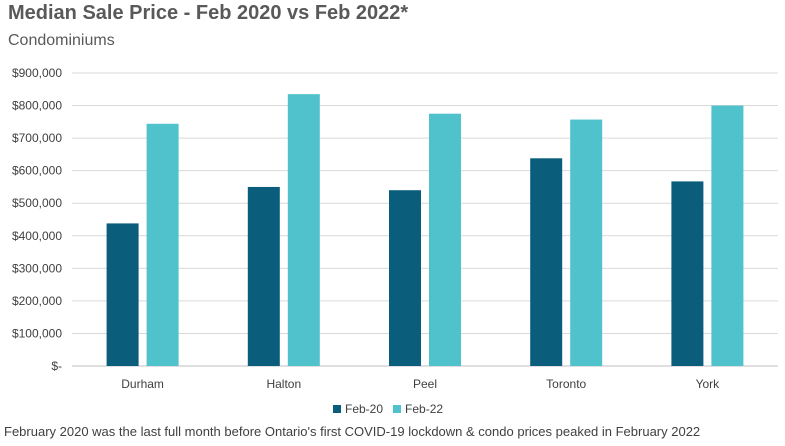 This screenshot has height=446, width=785. What do you see at coordinates (263, 276) in the screenshot?
I see `bar-feb20-halton` at bounding box center [263, 276].